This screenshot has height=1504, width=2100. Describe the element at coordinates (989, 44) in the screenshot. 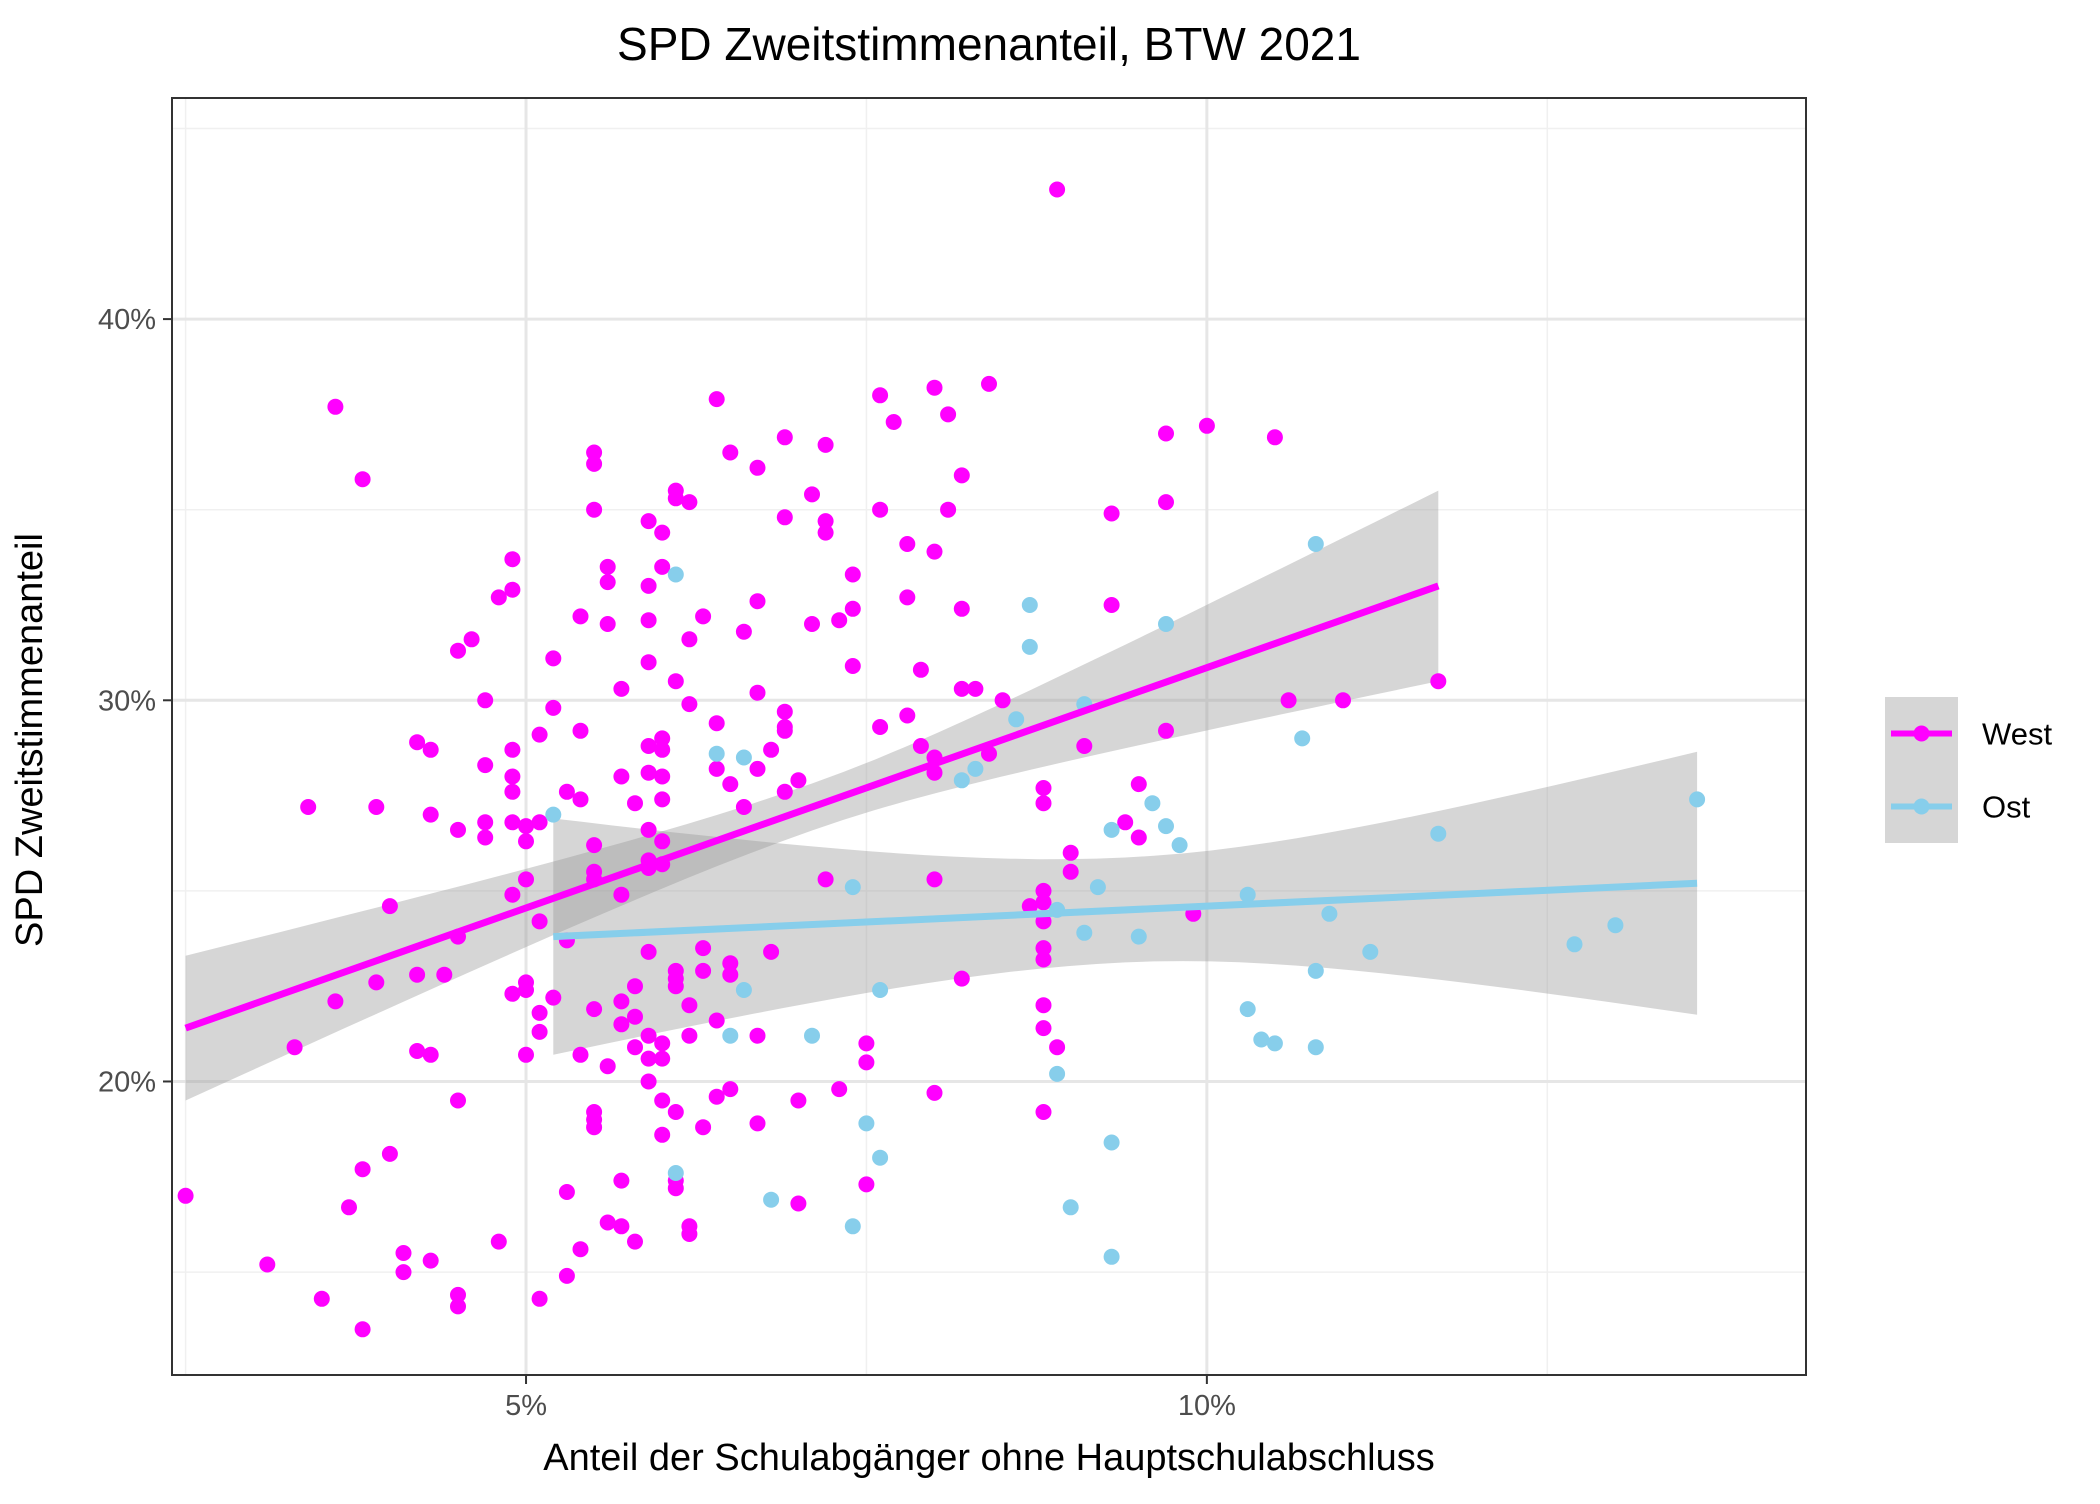

I see `chart-title: SPD Zweitstimmenanteil, BTW 2021` at that location.